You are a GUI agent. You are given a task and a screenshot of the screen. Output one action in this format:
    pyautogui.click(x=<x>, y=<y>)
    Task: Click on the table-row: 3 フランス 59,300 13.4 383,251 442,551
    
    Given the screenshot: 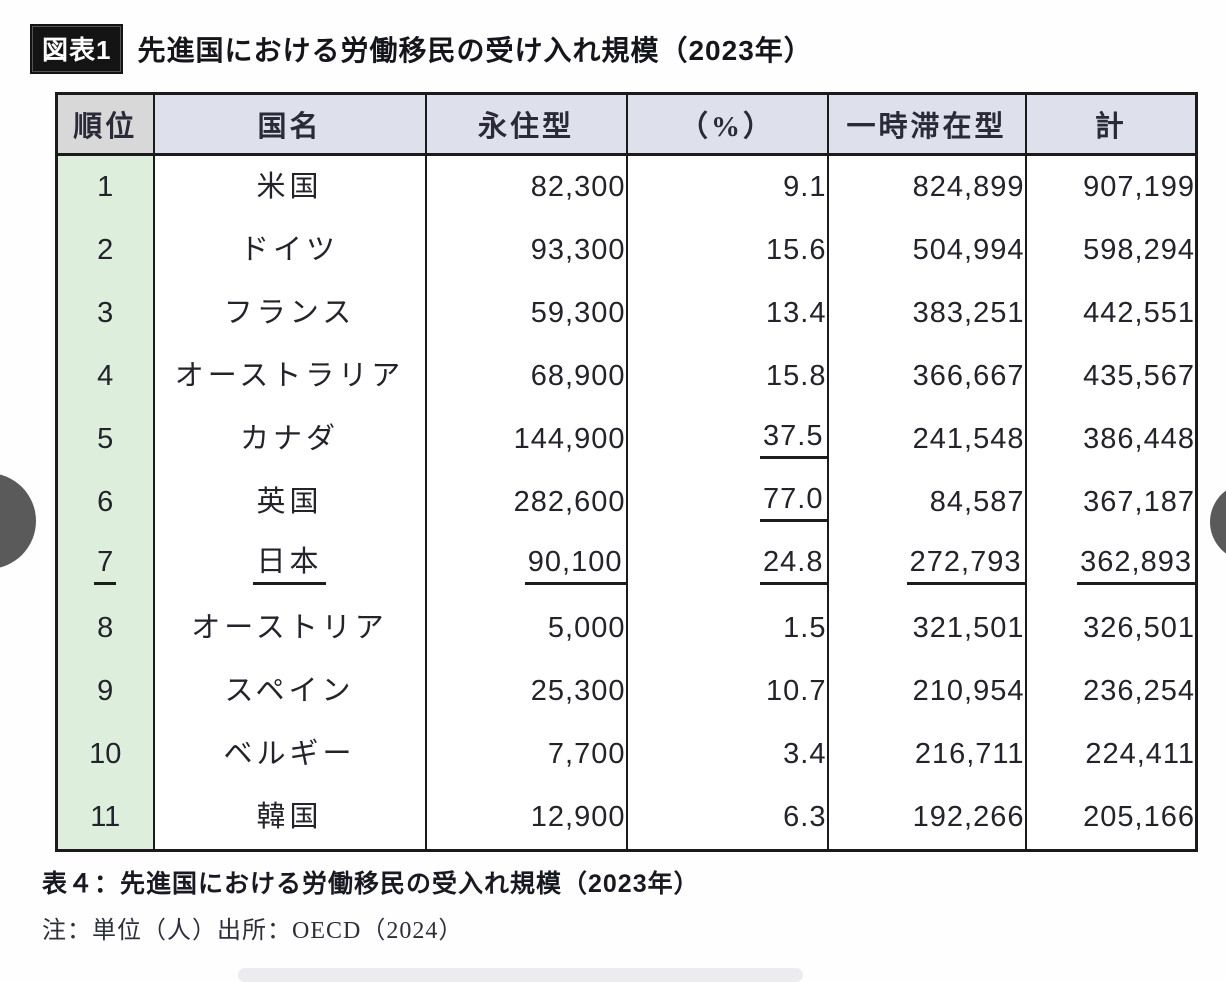 What is the action you would take?
    pyautogui.click(x=626, y=313)
    